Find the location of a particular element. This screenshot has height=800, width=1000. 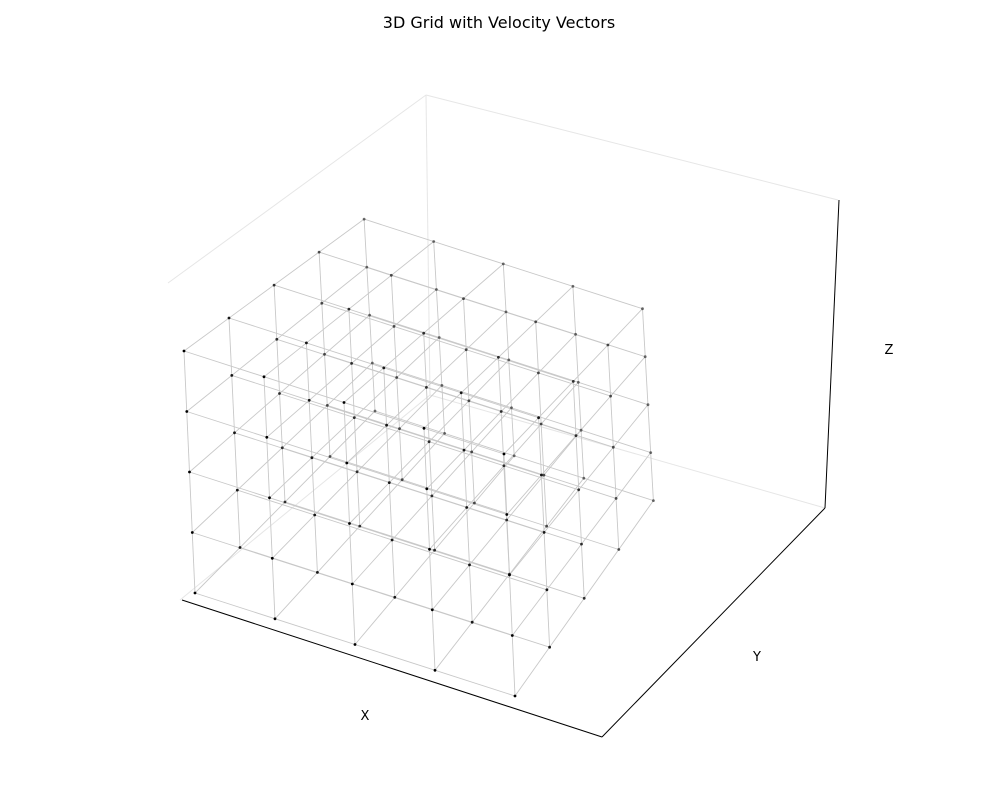

y-axis-line is located at coordinates (713, 622).